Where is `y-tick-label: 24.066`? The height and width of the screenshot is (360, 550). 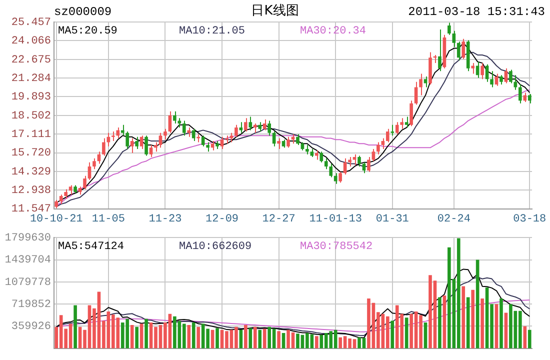
y-tick-label: 24.066 is located at coordinates (31, 42).